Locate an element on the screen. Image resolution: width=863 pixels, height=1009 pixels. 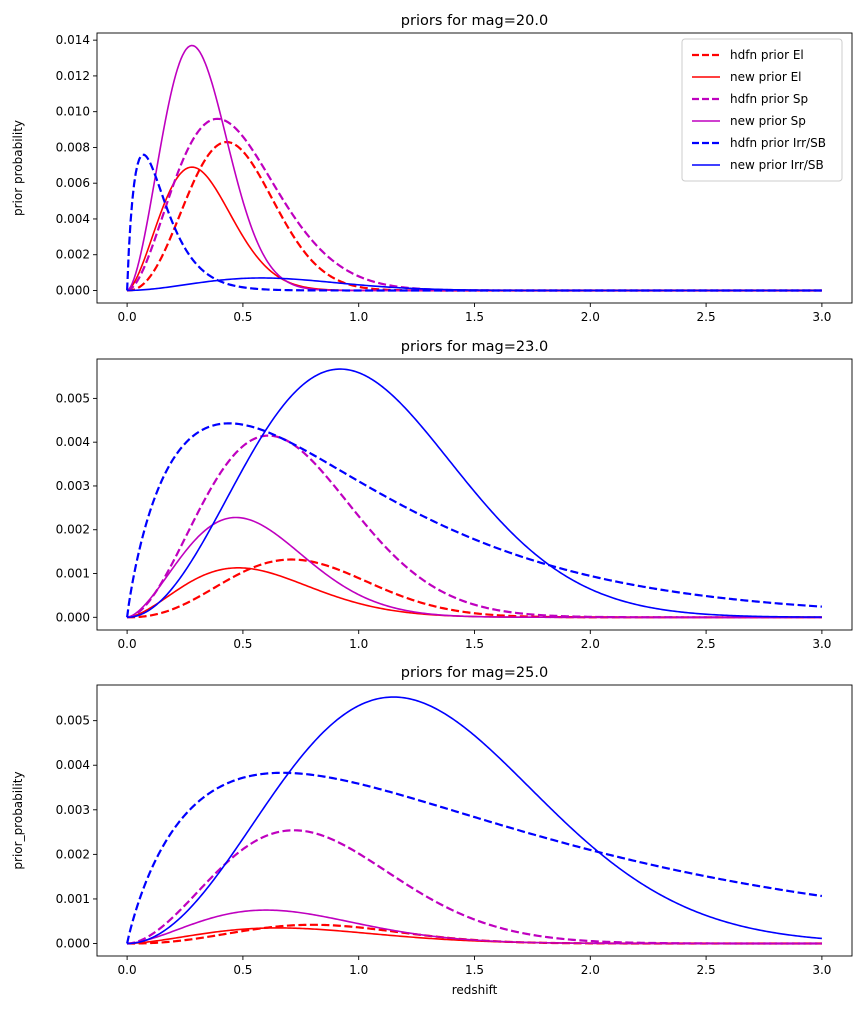
y-tick-label: 0.012 is located at coordinates (73, 76).